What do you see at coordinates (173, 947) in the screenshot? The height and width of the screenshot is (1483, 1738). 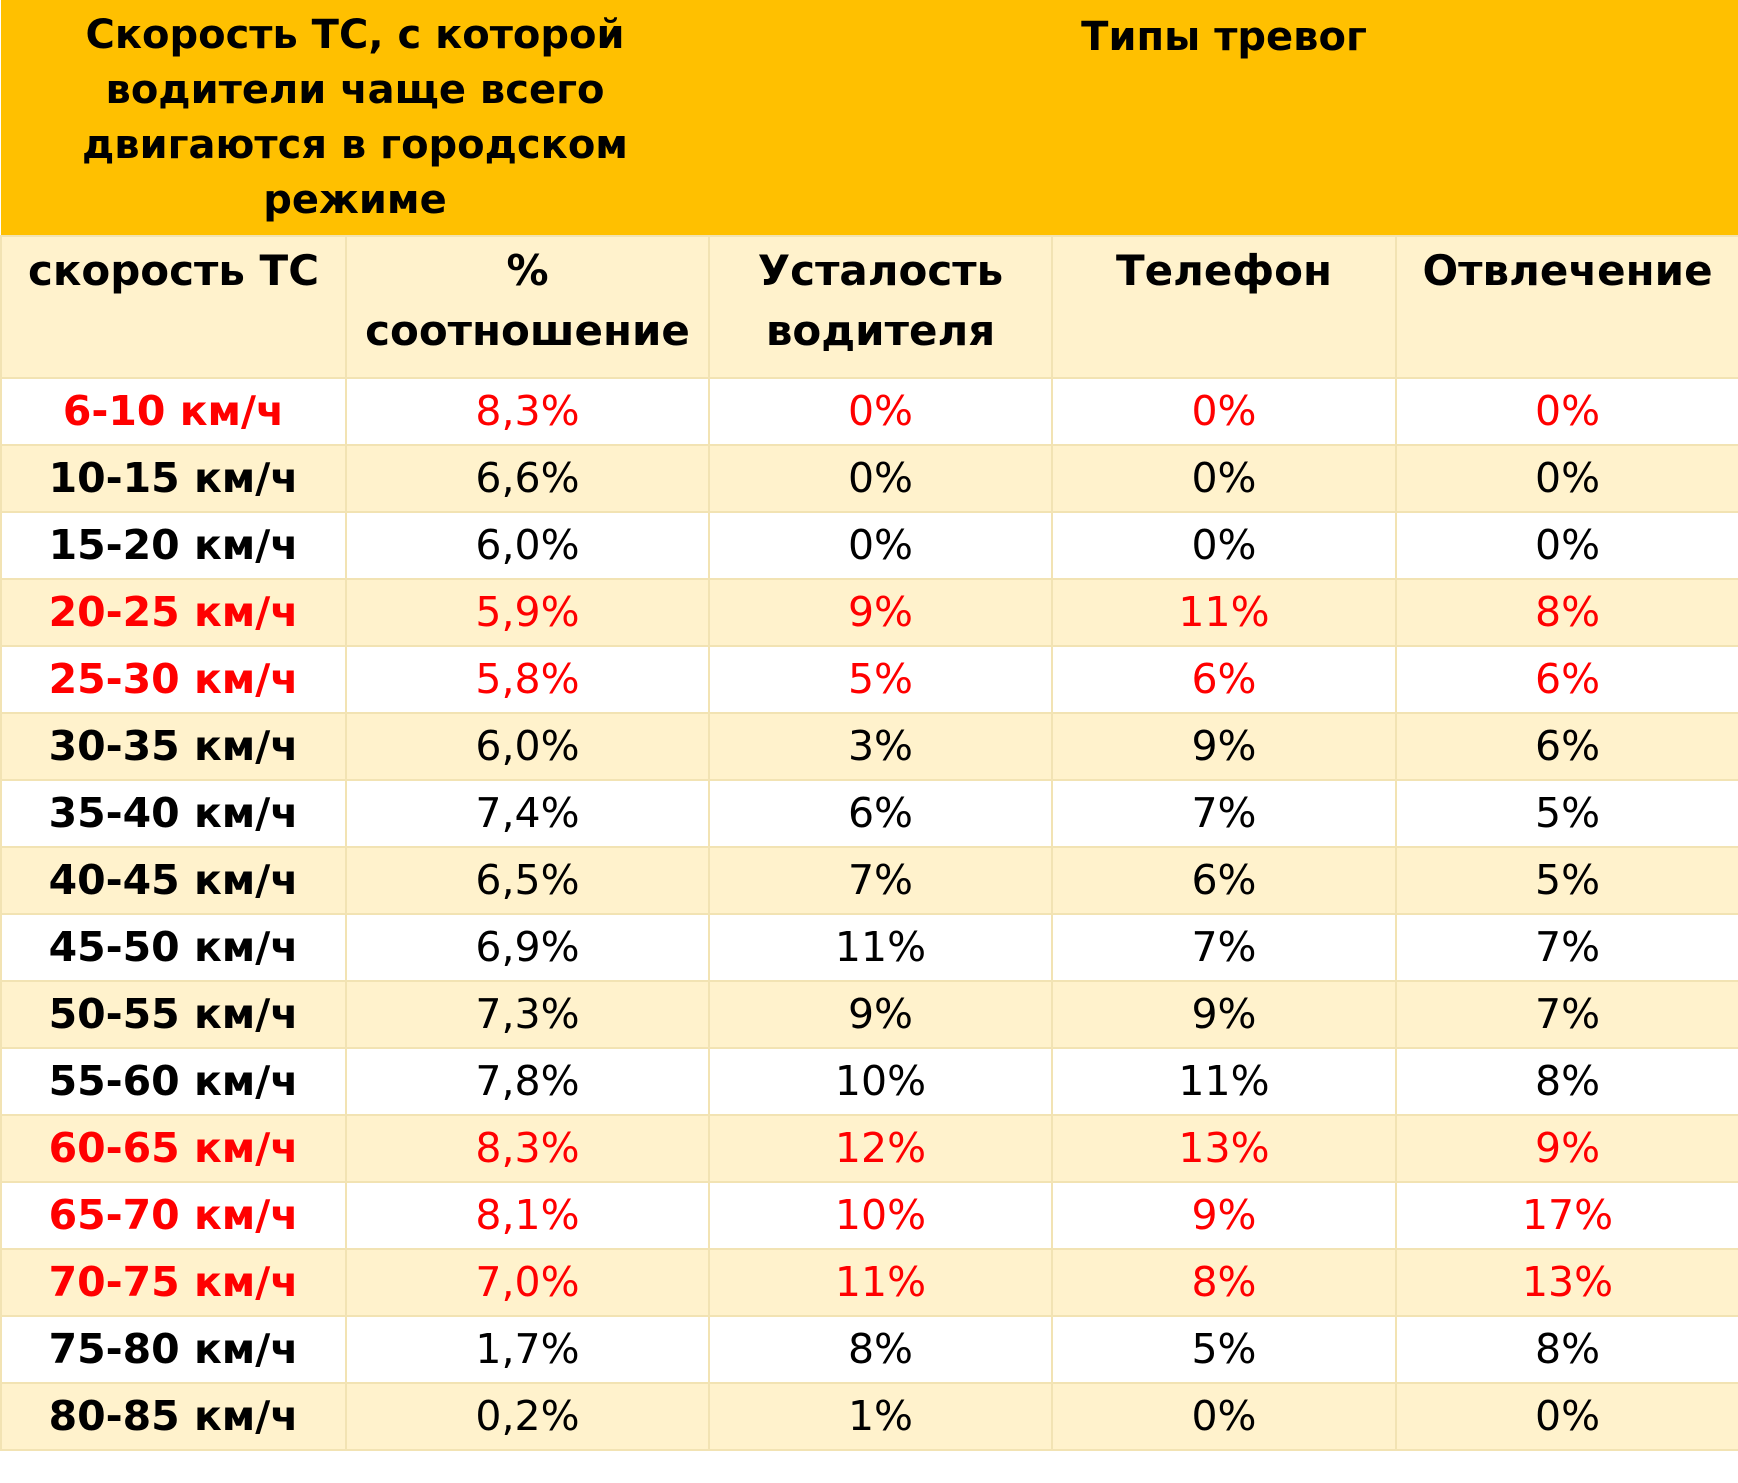 I see `speed-cell: 45-50 км/ч` at bounding box center [173, 947].